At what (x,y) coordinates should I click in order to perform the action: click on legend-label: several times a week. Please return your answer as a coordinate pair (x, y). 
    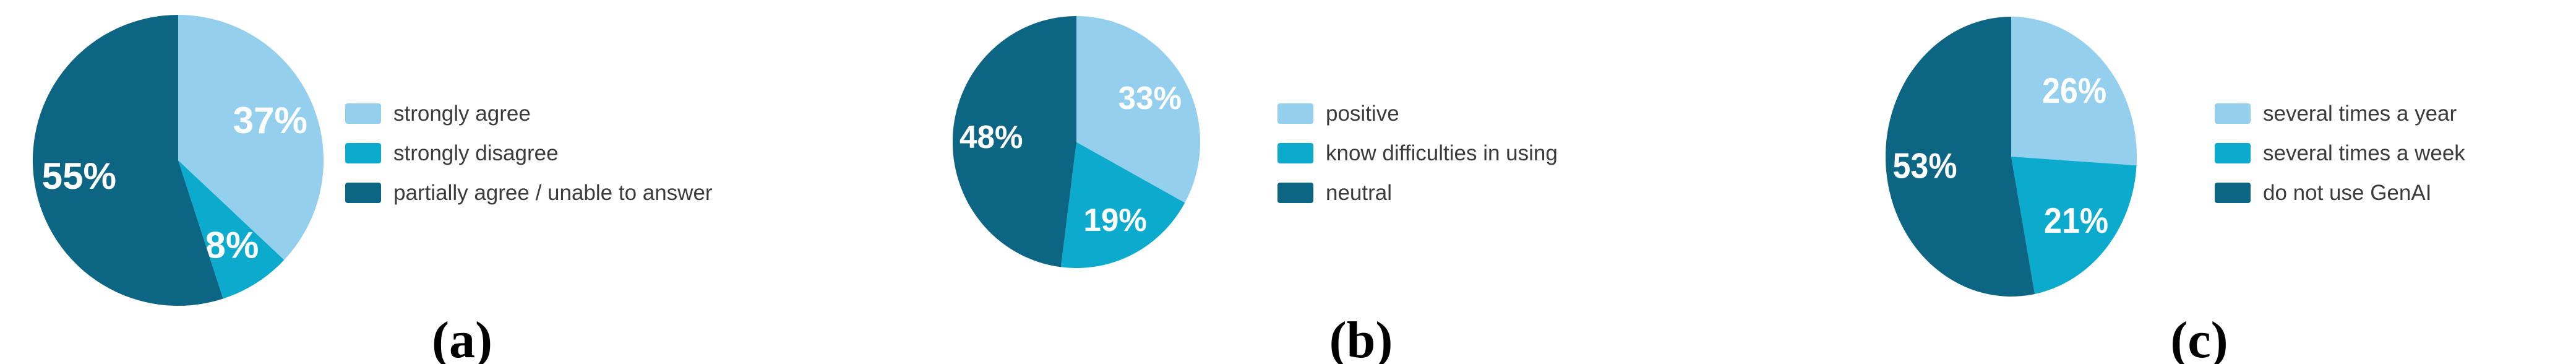
    Looking at the image, I should click on (2364, 153).